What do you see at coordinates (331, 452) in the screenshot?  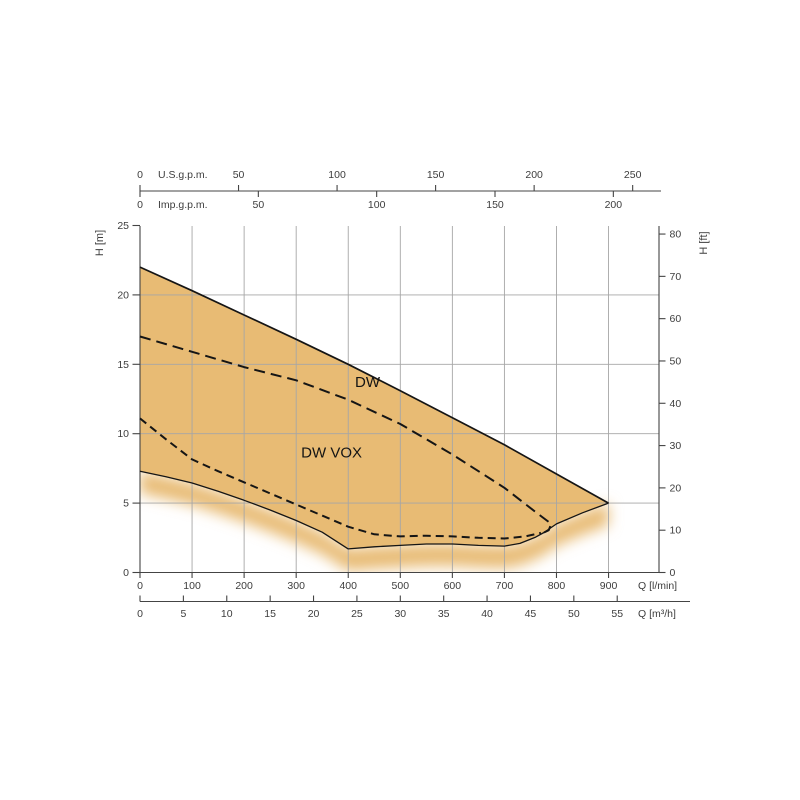 I see `curve-label-dw-vox: DW VOX` at bounding box center [331, 452].